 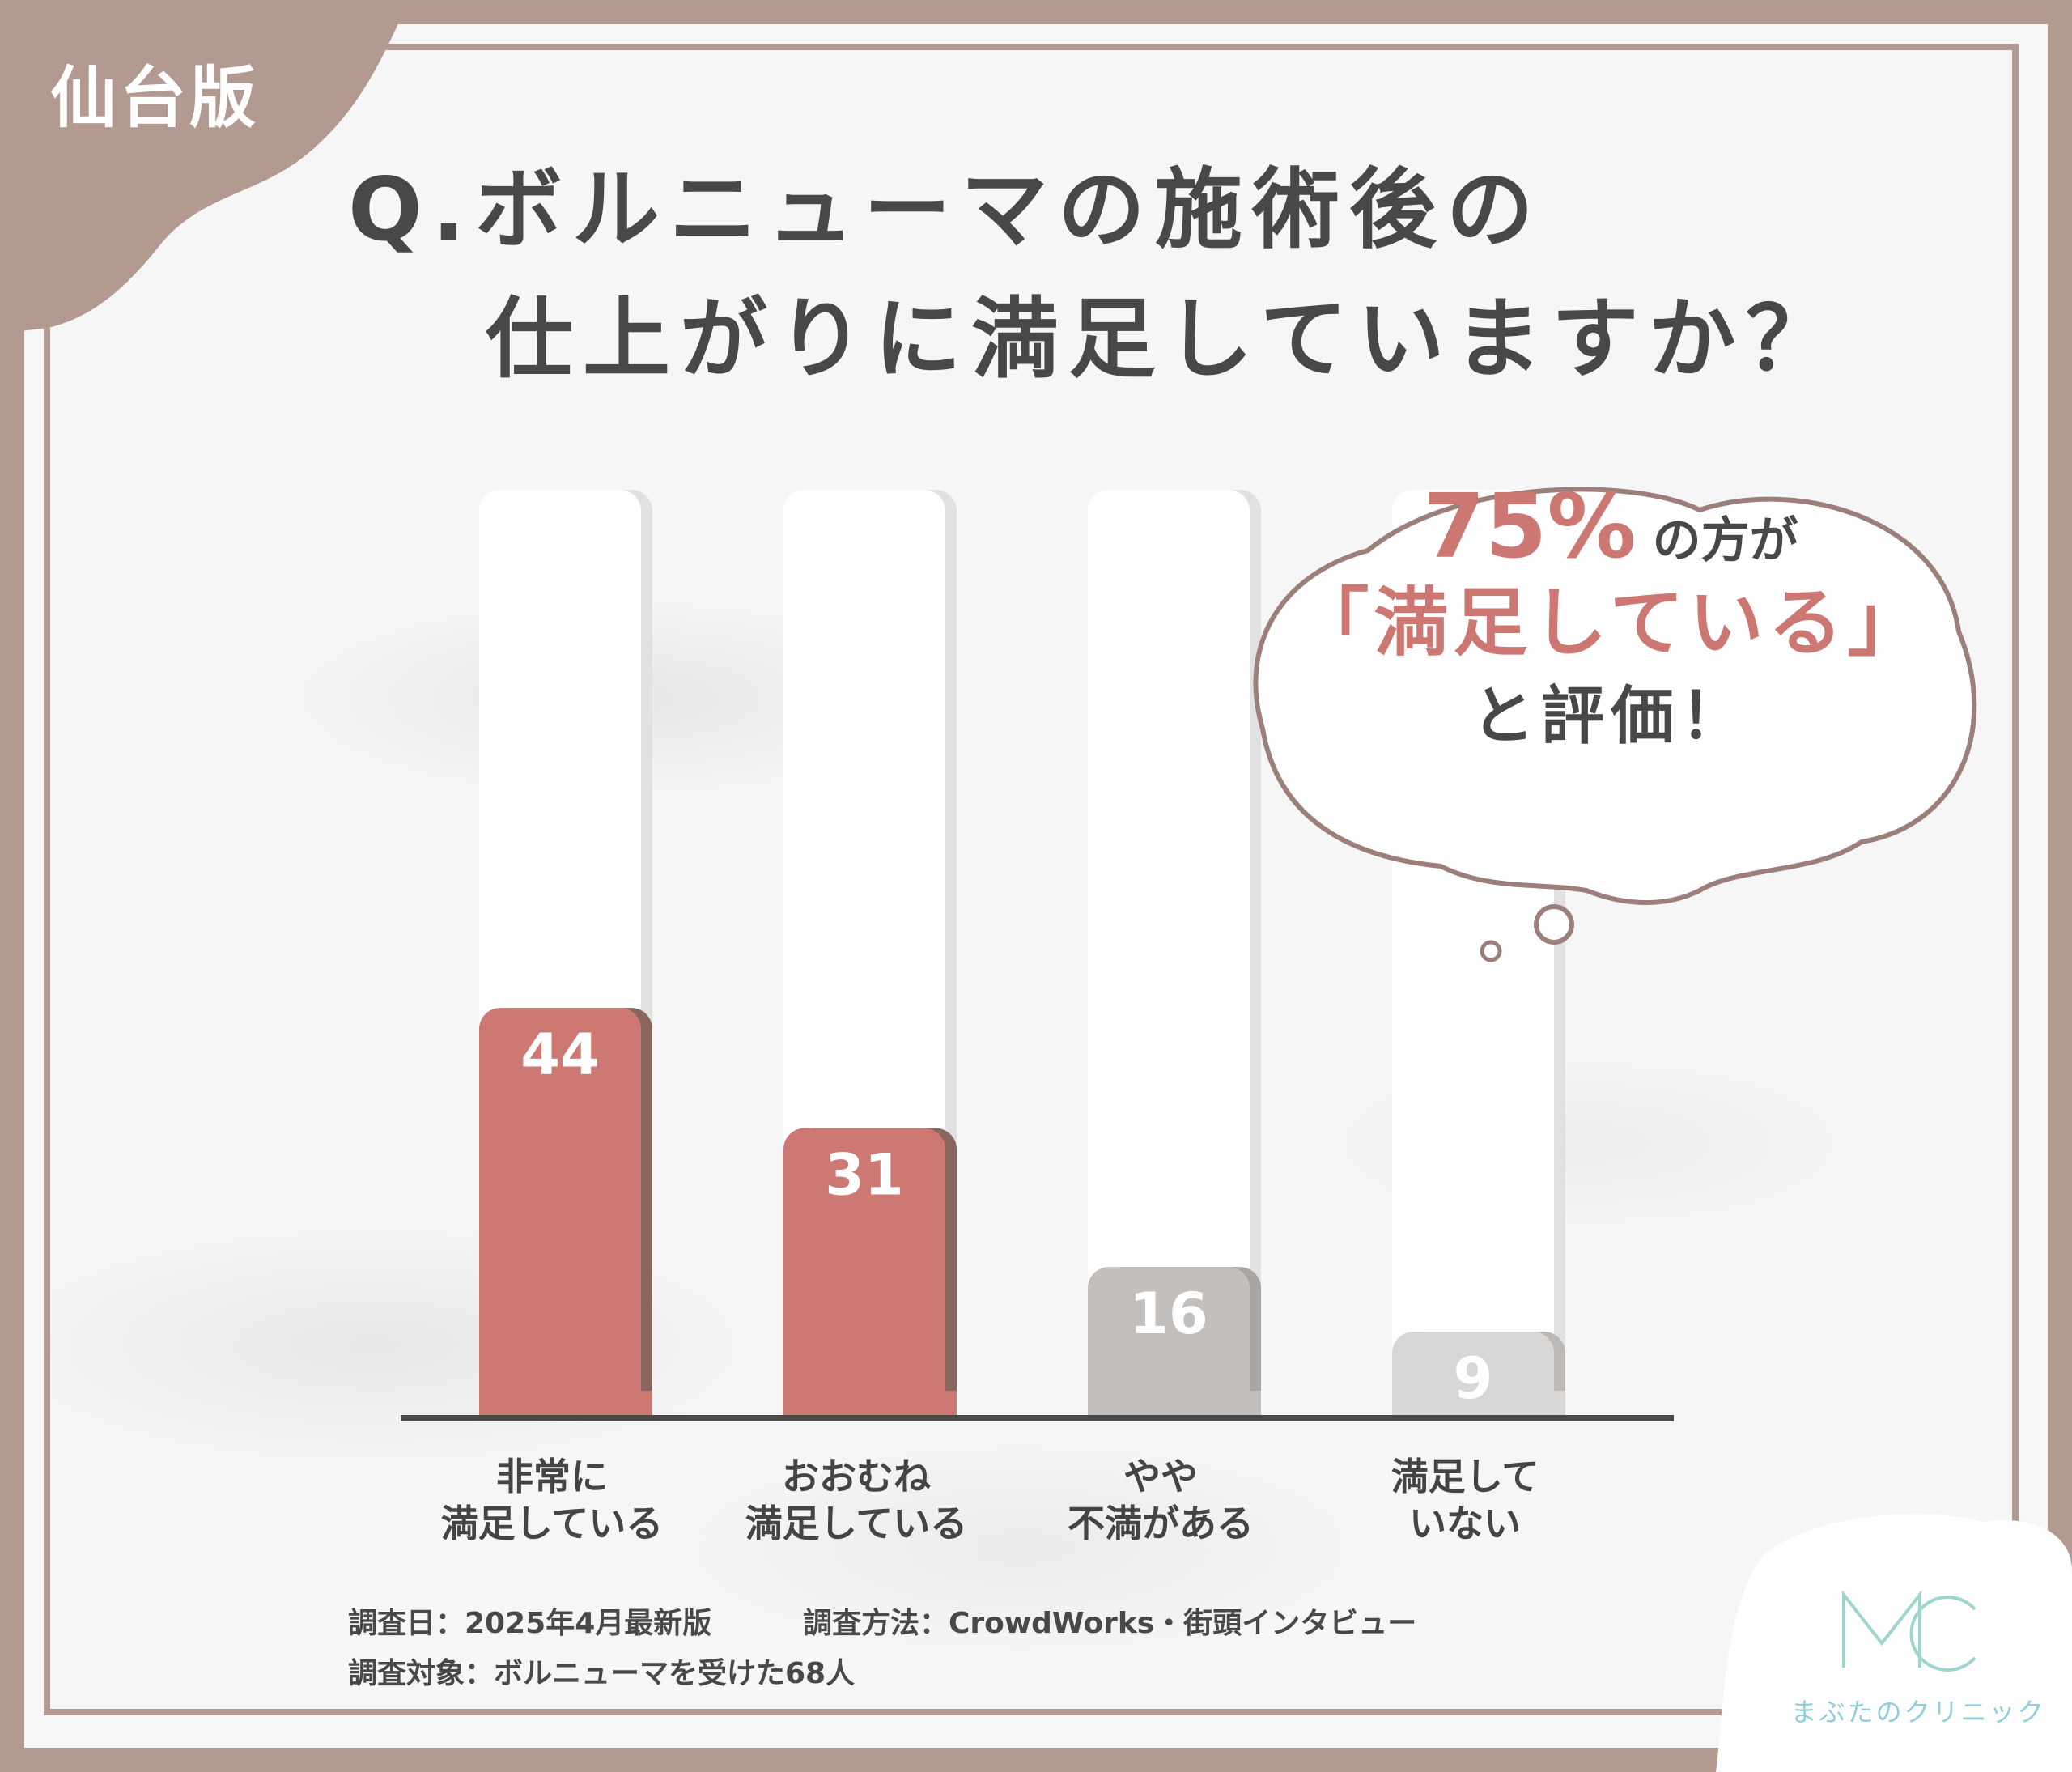 I want to click on bar-value-label: 31, so click(x=864, y=1176).